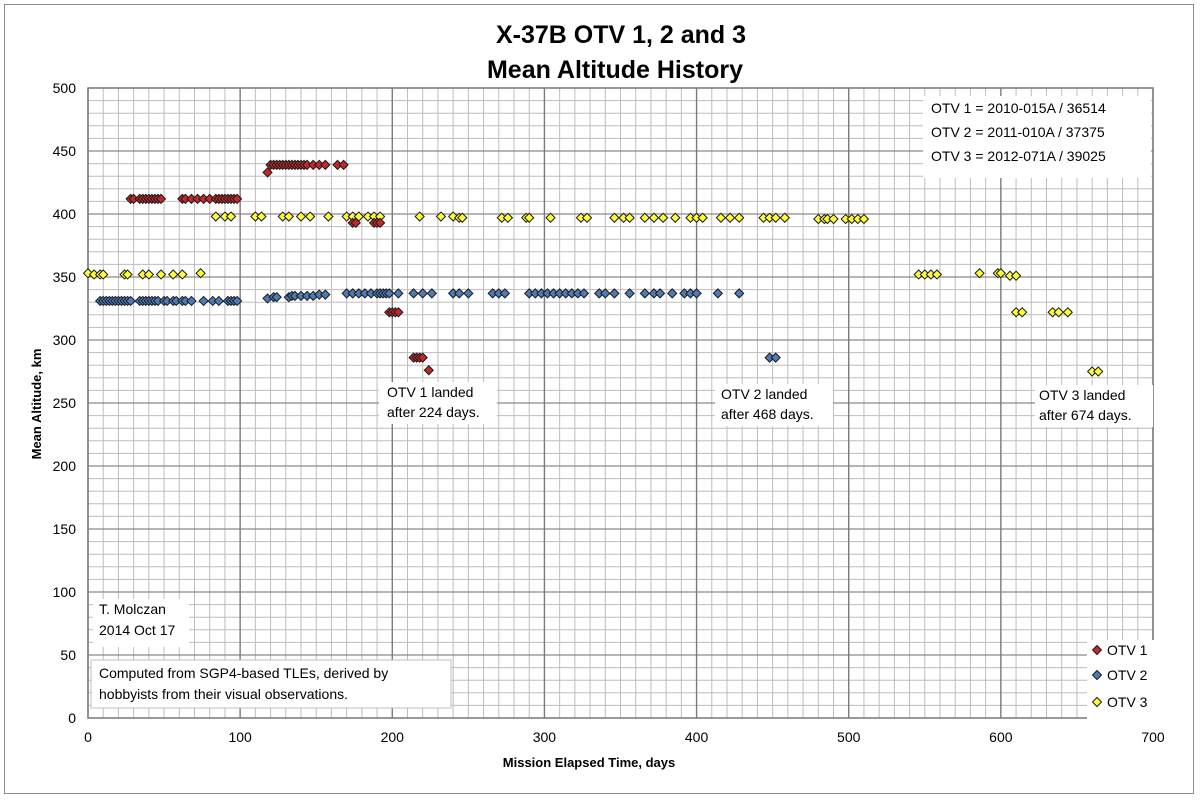  I want to click on otv2-landed-line-1: OTV 2 landed, so click(764, 394).